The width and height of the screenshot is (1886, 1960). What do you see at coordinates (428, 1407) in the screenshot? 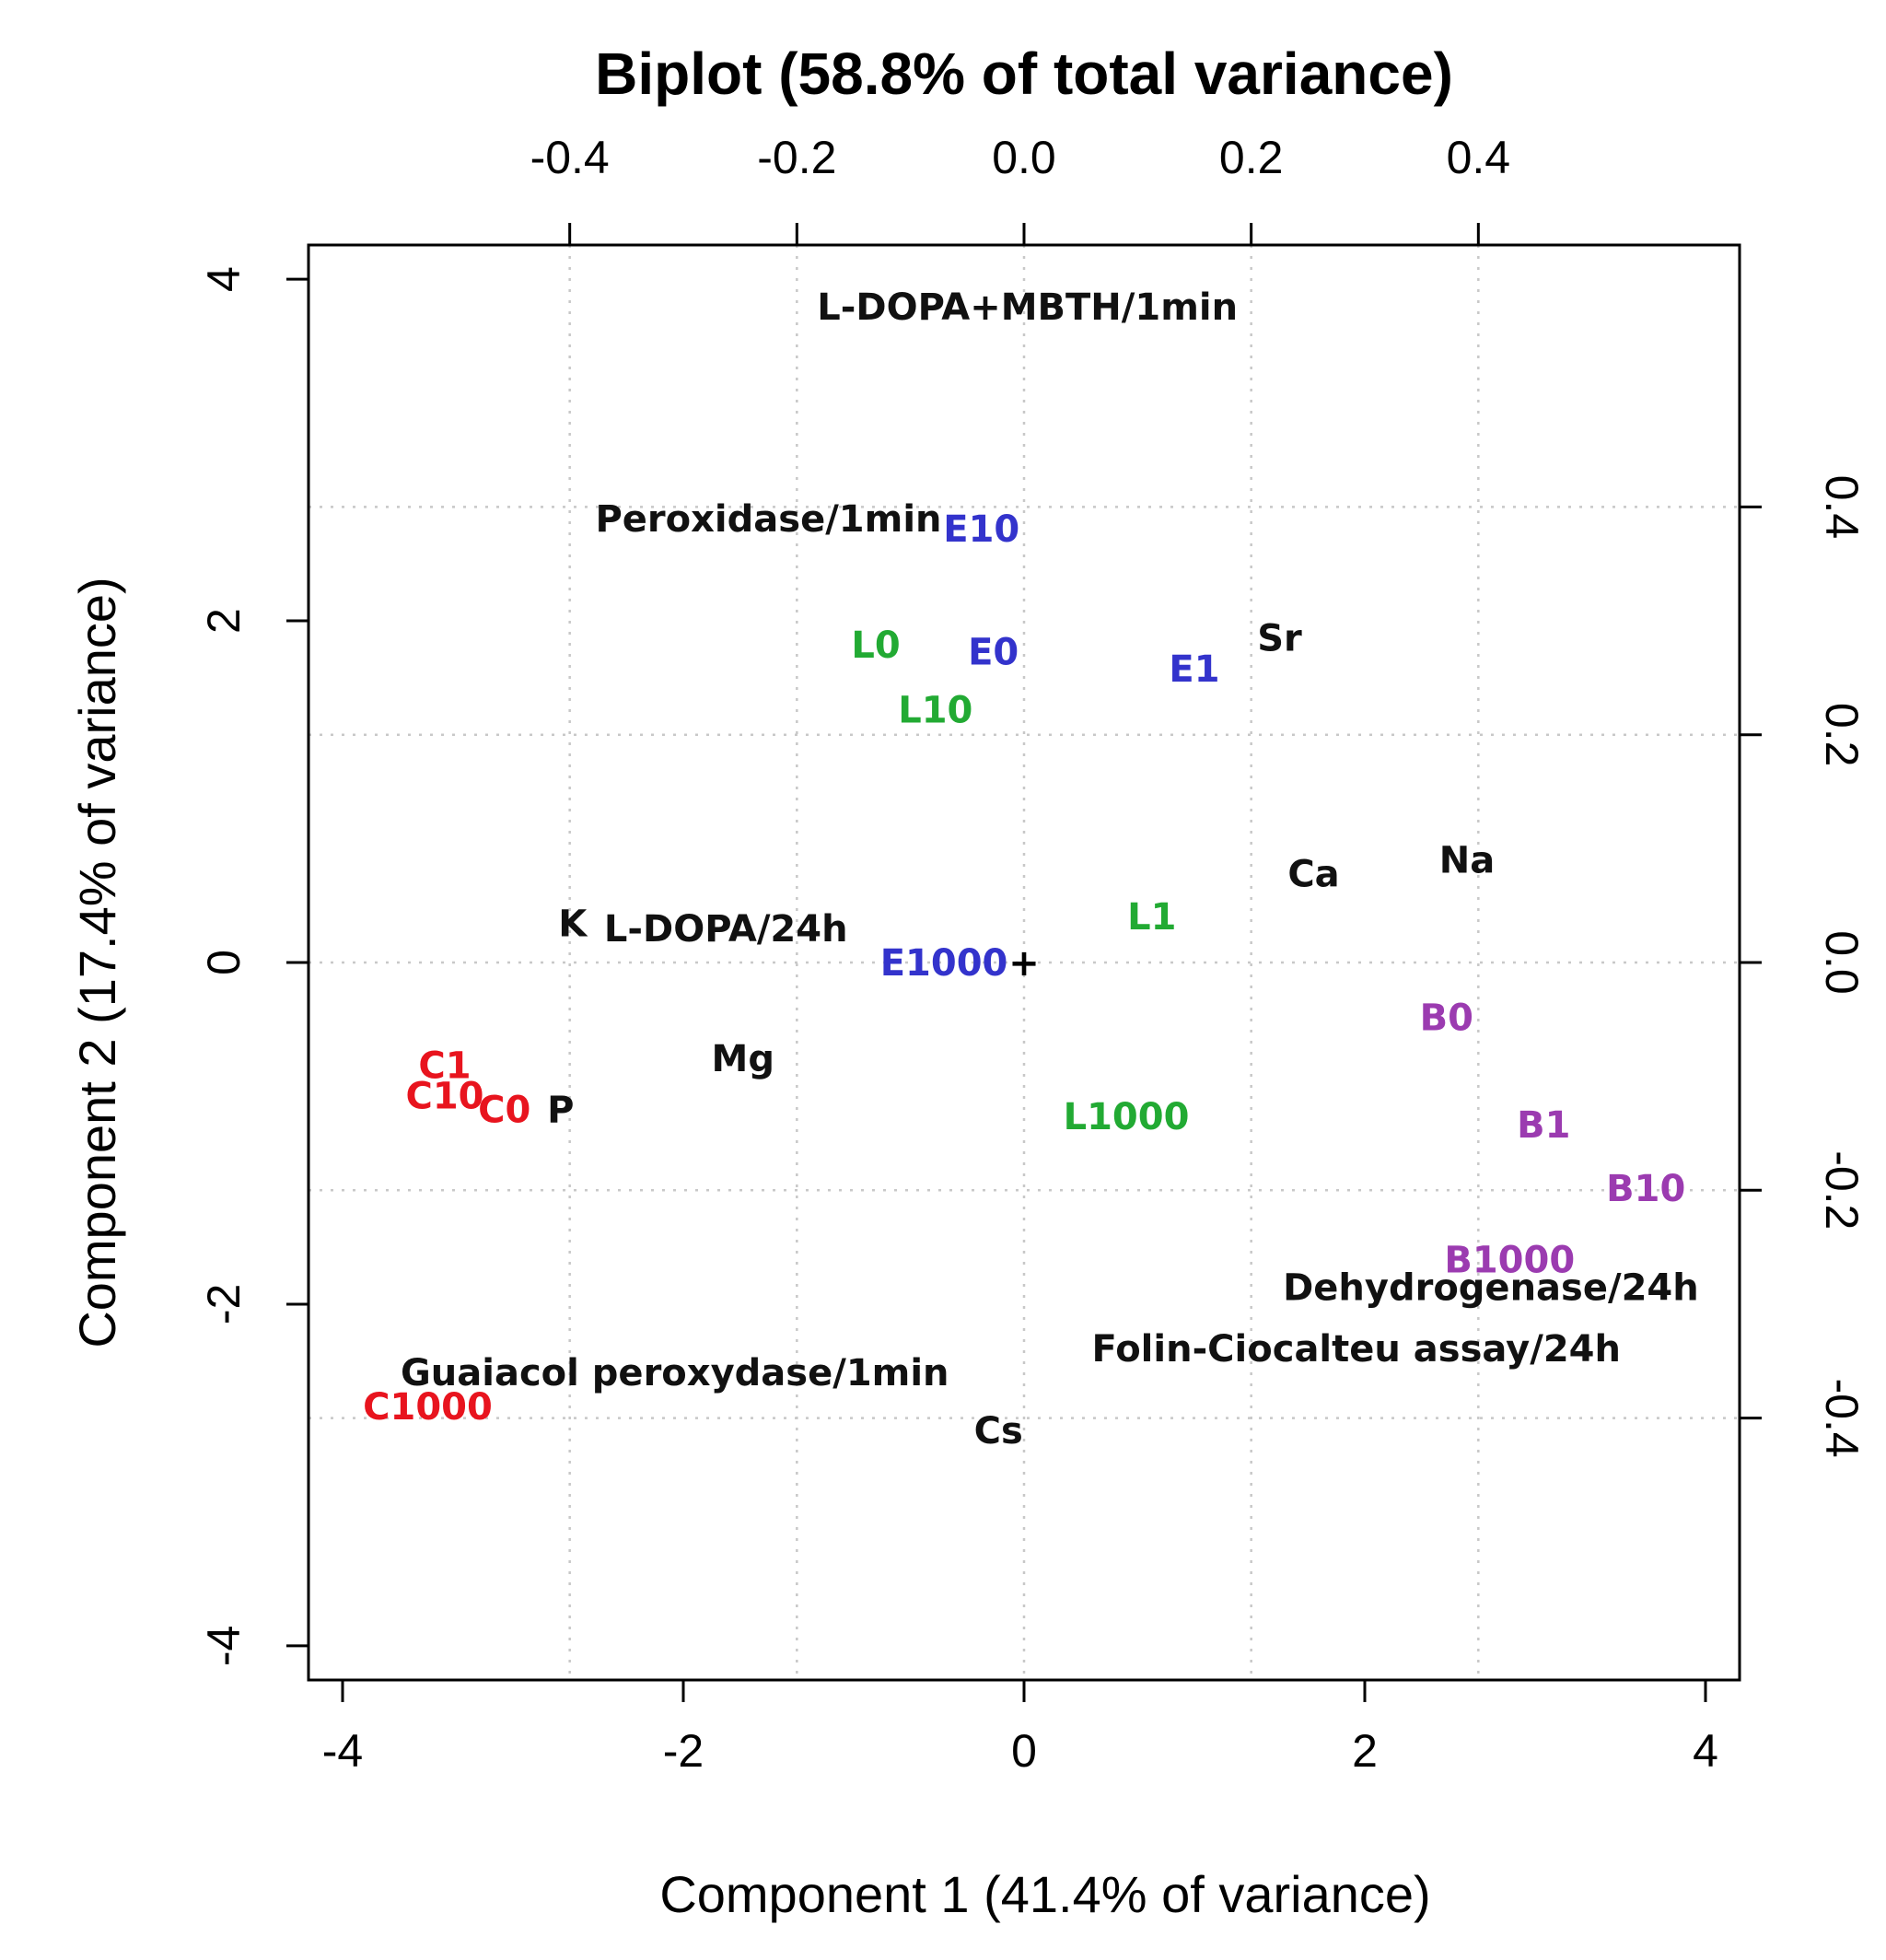
I see `sample-label: C1000` at bounding box center [428, 1407].